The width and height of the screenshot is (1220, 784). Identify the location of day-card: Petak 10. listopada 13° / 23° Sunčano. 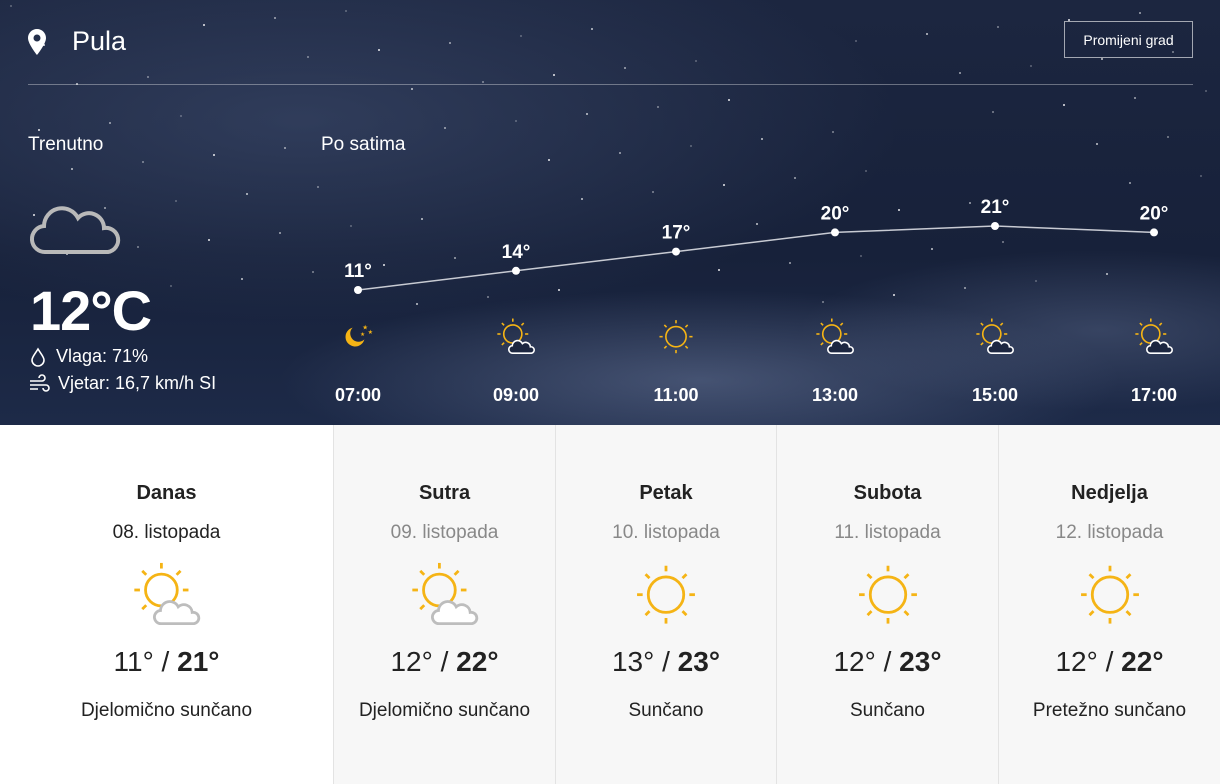
(665, 604).